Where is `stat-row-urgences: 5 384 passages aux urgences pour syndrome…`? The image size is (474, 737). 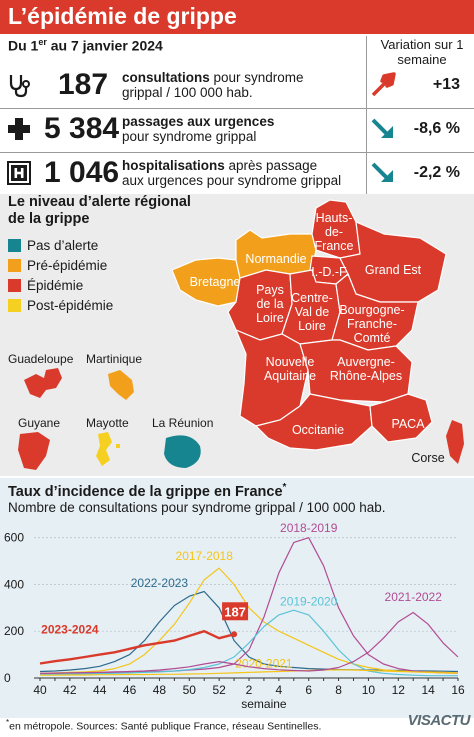 stat-row-urgences: 5 384 passages aux urgences pour syndrome… is located at coordinates (237, 131).